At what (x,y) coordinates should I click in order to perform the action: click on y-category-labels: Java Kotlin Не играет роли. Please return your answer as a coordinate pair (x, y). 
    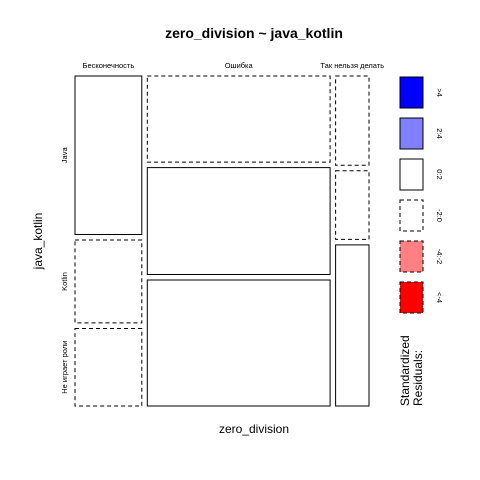
    Looking at the image, I should click on (64, 270).